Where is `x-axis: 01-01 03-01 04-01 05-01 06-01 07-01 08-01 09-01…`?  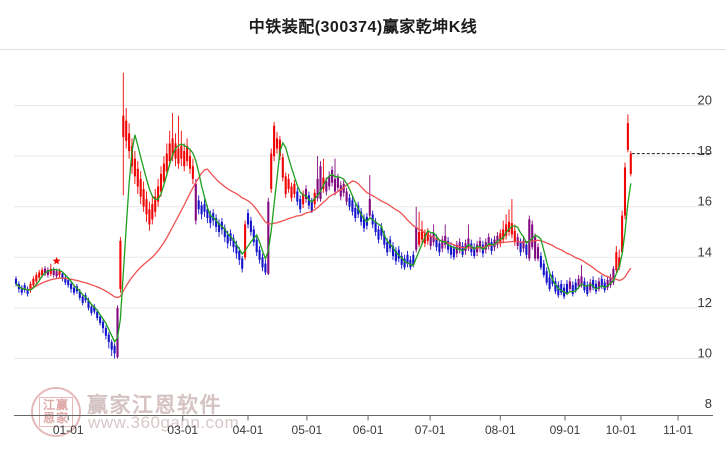
x-axis: 01-01 03-01 04-01 05-01 06-01 07-01 08-01 09-01… is located at coordinates (363, 426).